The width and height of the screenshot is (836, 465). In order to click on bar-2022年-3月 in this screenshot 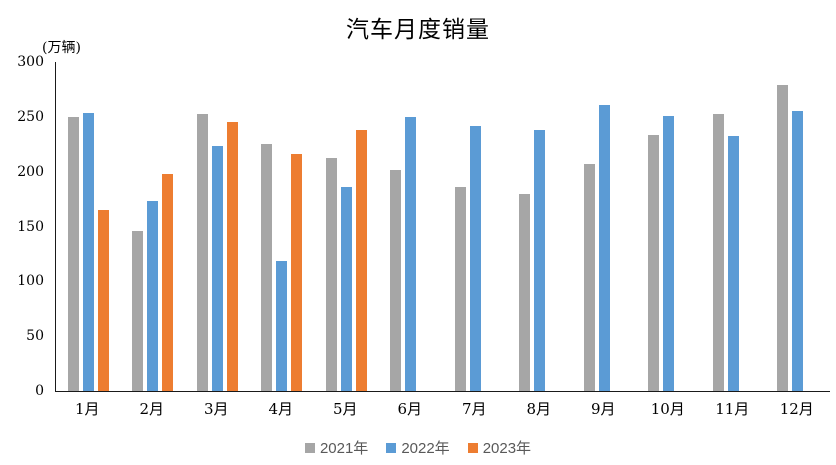, I will do `click(217, 268)`.